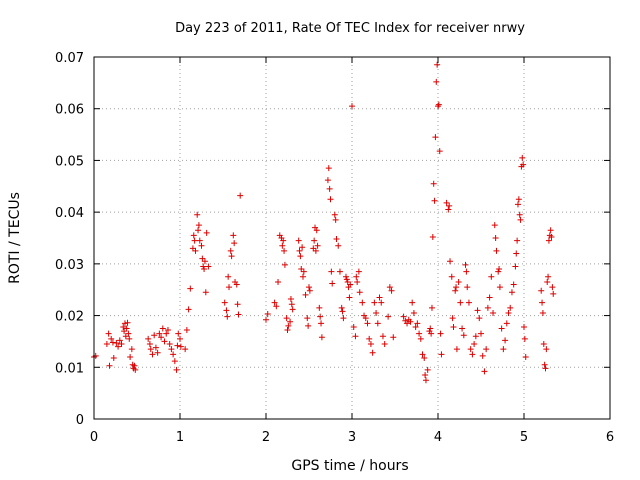 The image size is (640, 480). I want to click on y-tick-label: 0.03, so click(69, 265).